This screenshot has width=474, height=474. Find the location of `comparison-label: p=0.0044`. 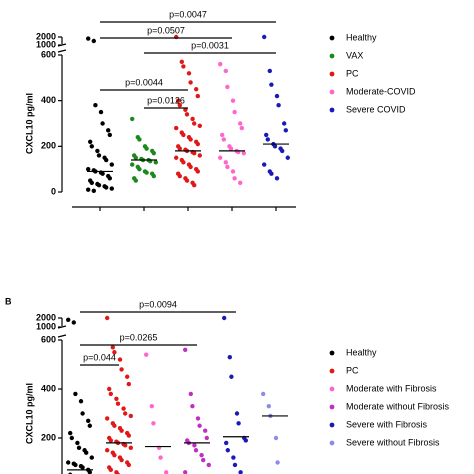

comparison-label: p=0.0044 is located at coordinates (144, 82).